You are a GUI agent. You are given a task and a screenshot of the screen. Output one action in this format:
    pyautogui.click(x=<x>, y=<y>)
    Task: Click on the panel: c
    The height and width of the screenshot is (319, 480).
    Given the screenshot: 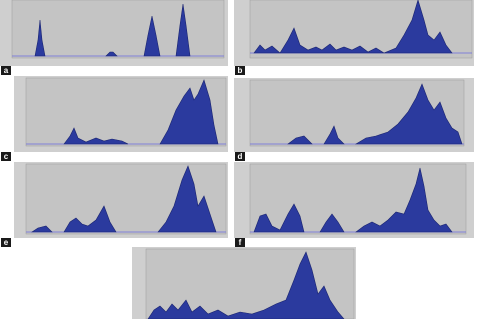 What is the action you would take?
    pyautogui.click(x=114, y=118)
    